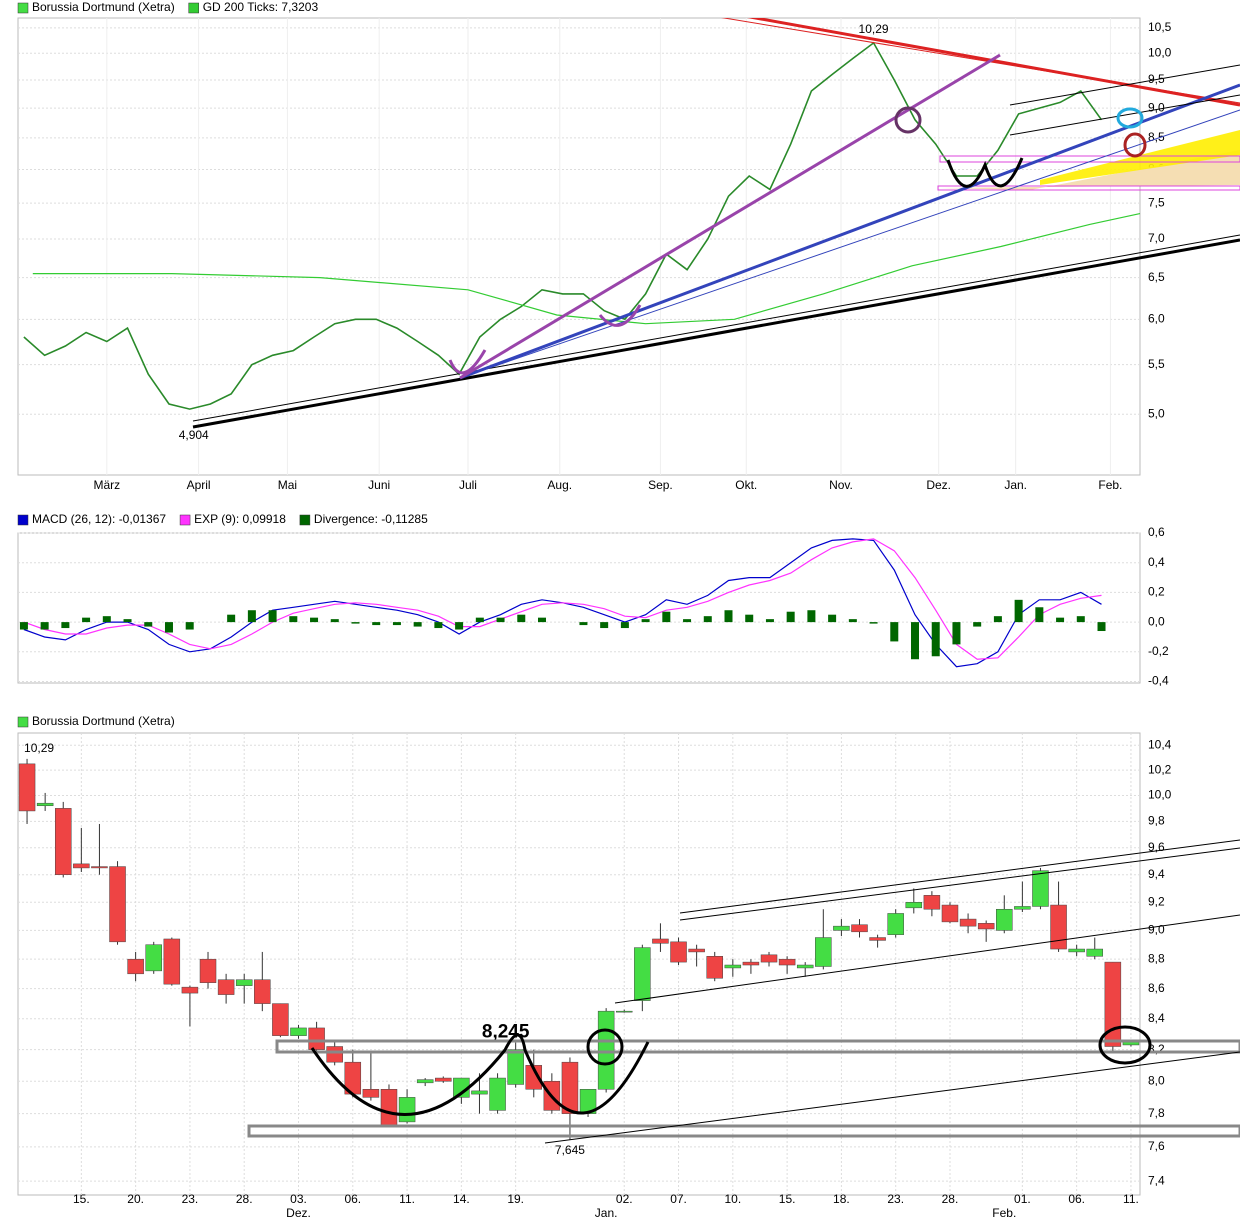 Image resolution: width=1240 pixels, height=1231 pixels. I want to click on y-tick-label: 0,0, so click(1156, 621).